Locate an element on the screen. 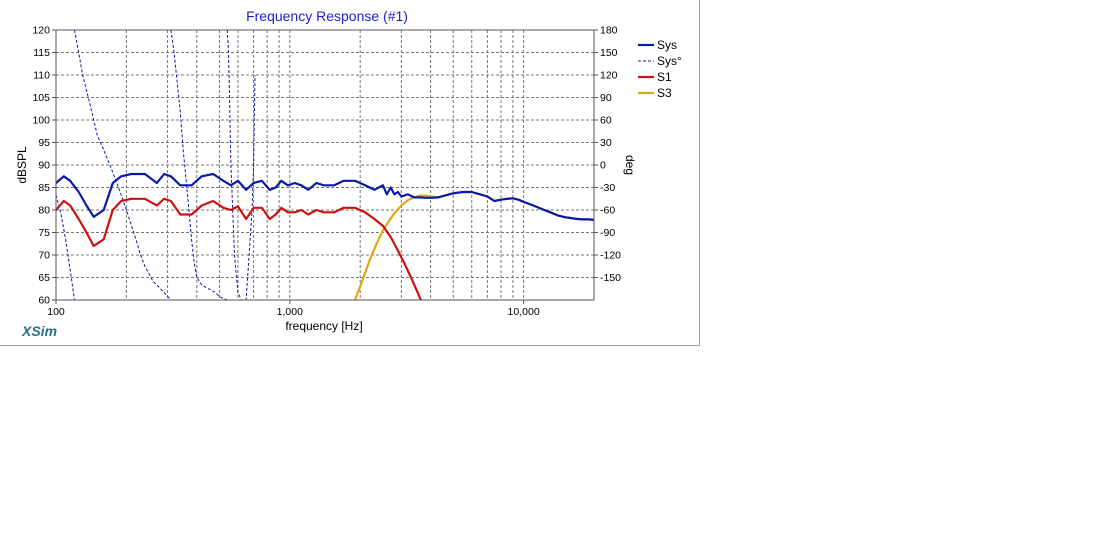 The image size is (1095, 543). y2-tick-label: 30 is located at coordinates (606, 143).